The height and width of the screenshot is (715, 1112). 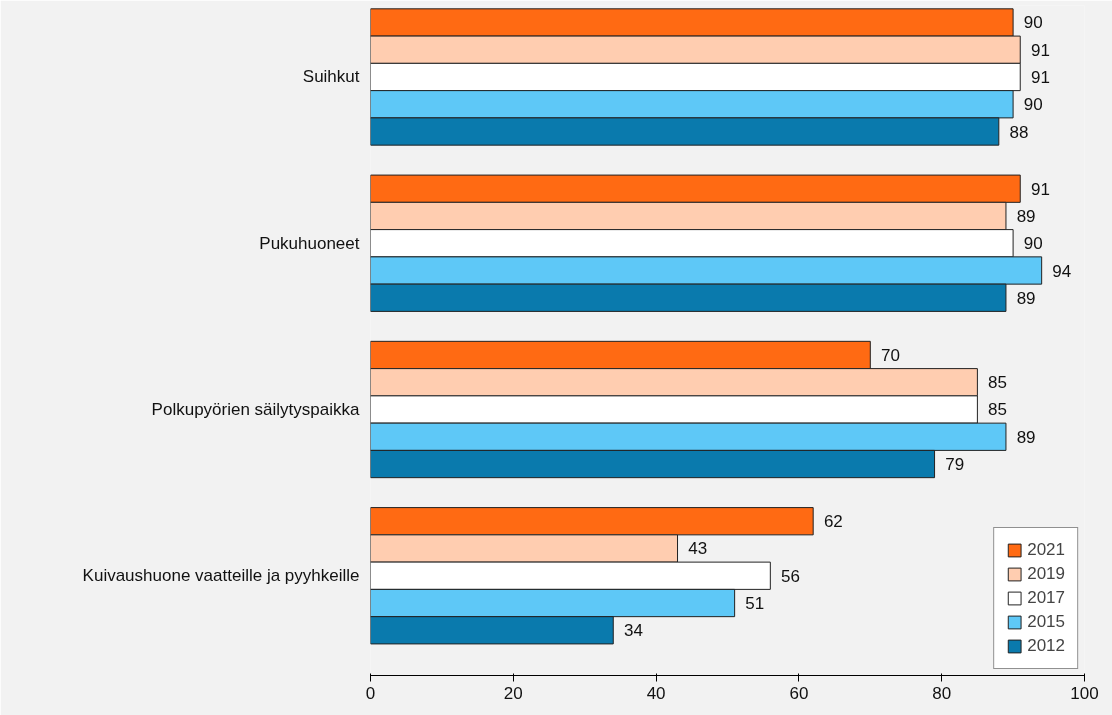 I want to click on data-label: 34, so click(x=633, y=631).